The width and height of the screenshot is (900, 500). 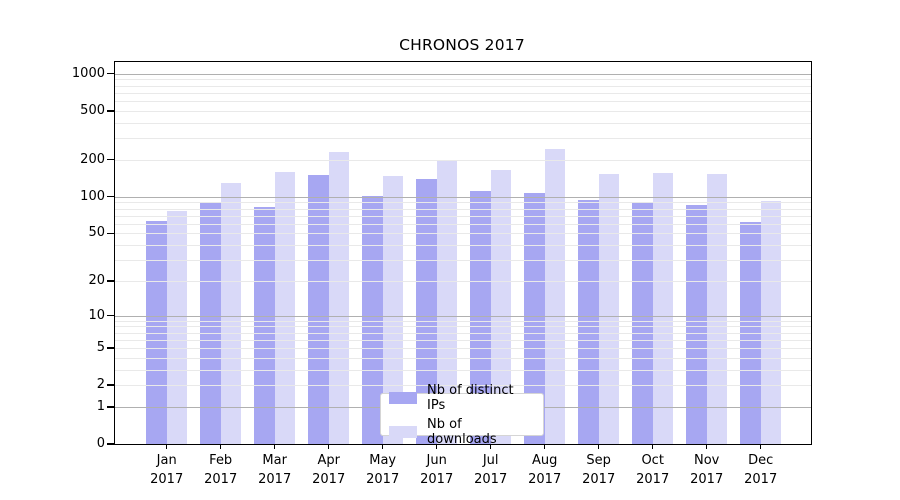 What do you see at coordinates (403, 431) in the screenshot?
I see `legend-swatch-downloads-icon` at bounding box center [403, 431].